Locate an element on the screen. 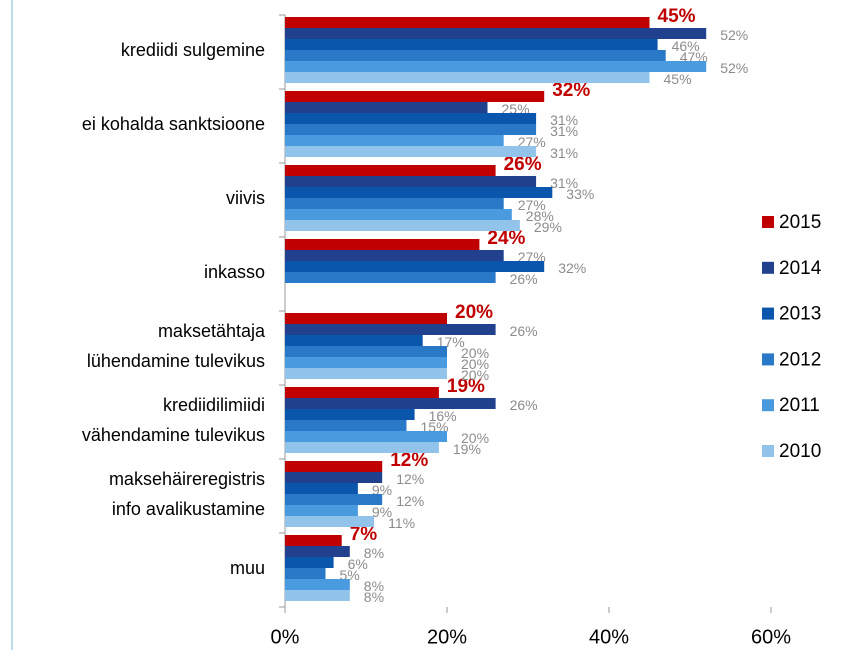 Image resolution: width=853 pixels, height=650 pixels. value-label: 28% is located at coordinates (540, 216).